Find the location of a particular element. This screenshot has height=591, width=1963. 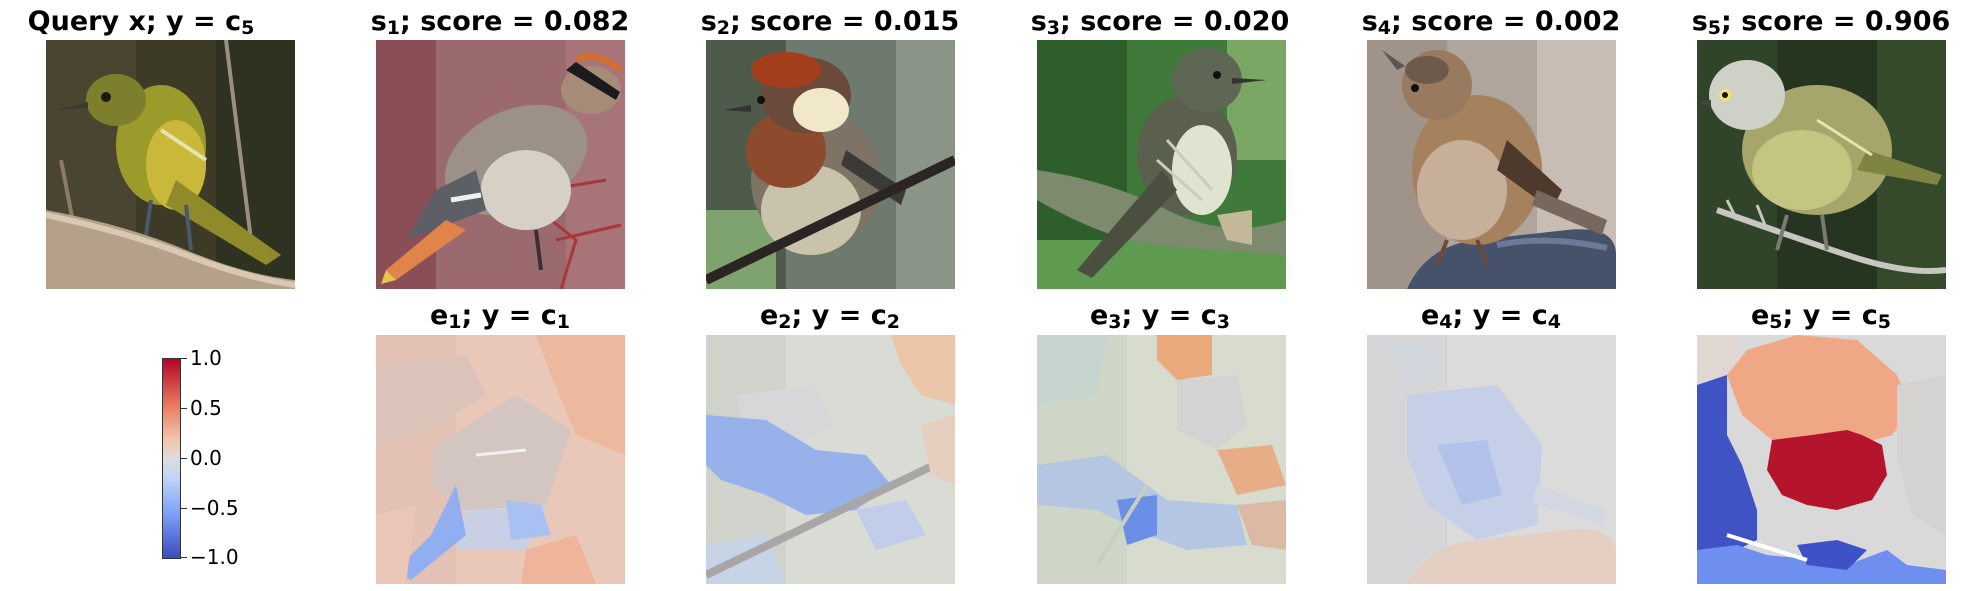

explanation-4-title: e4; y = c4 is located at coordinates (1491, 316).